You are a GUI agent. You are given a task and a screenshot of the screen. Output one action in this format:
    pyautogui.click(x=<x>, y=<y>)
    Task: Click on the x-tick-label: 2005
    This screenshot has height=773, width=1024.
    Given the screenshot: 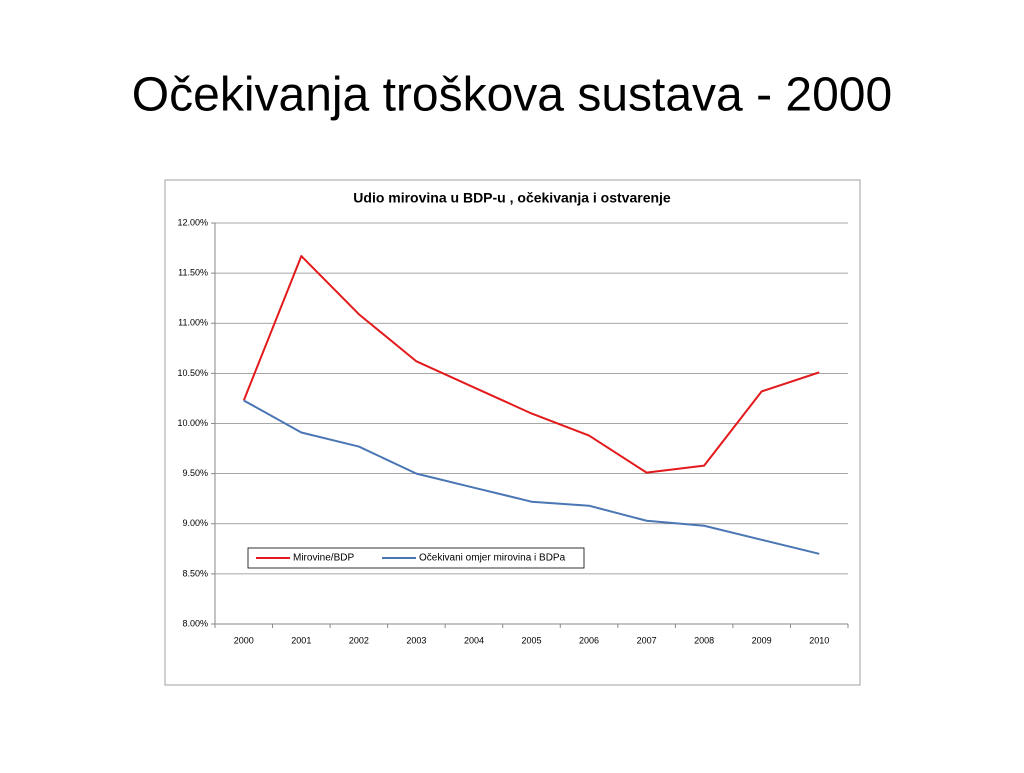 What is the action you would take?
    pyautogui.click(x=531, y=640)
    